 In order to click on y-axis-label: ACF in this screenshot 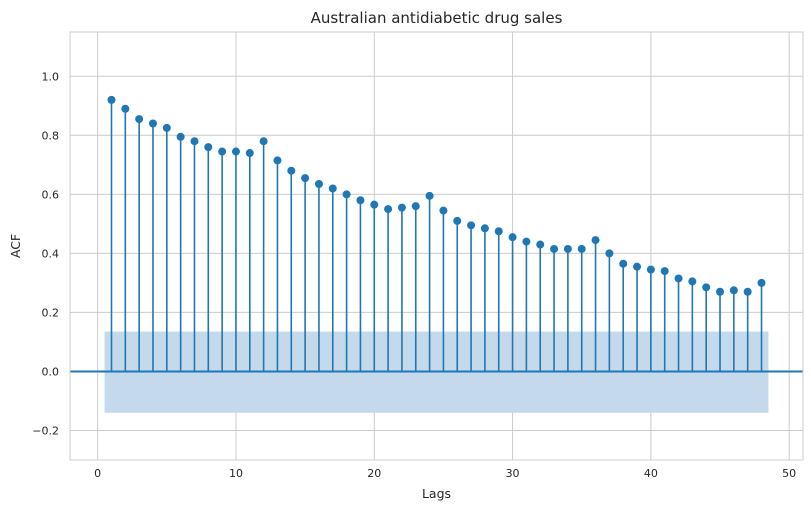, I will do `click(15, 246)`.